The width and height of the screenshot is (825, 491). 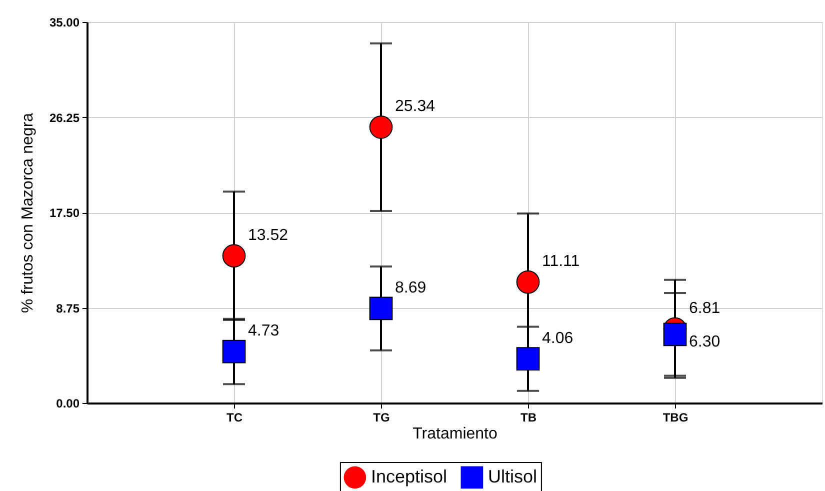 I want to click on x-tick-label: TC, so click(x=234, y=417).